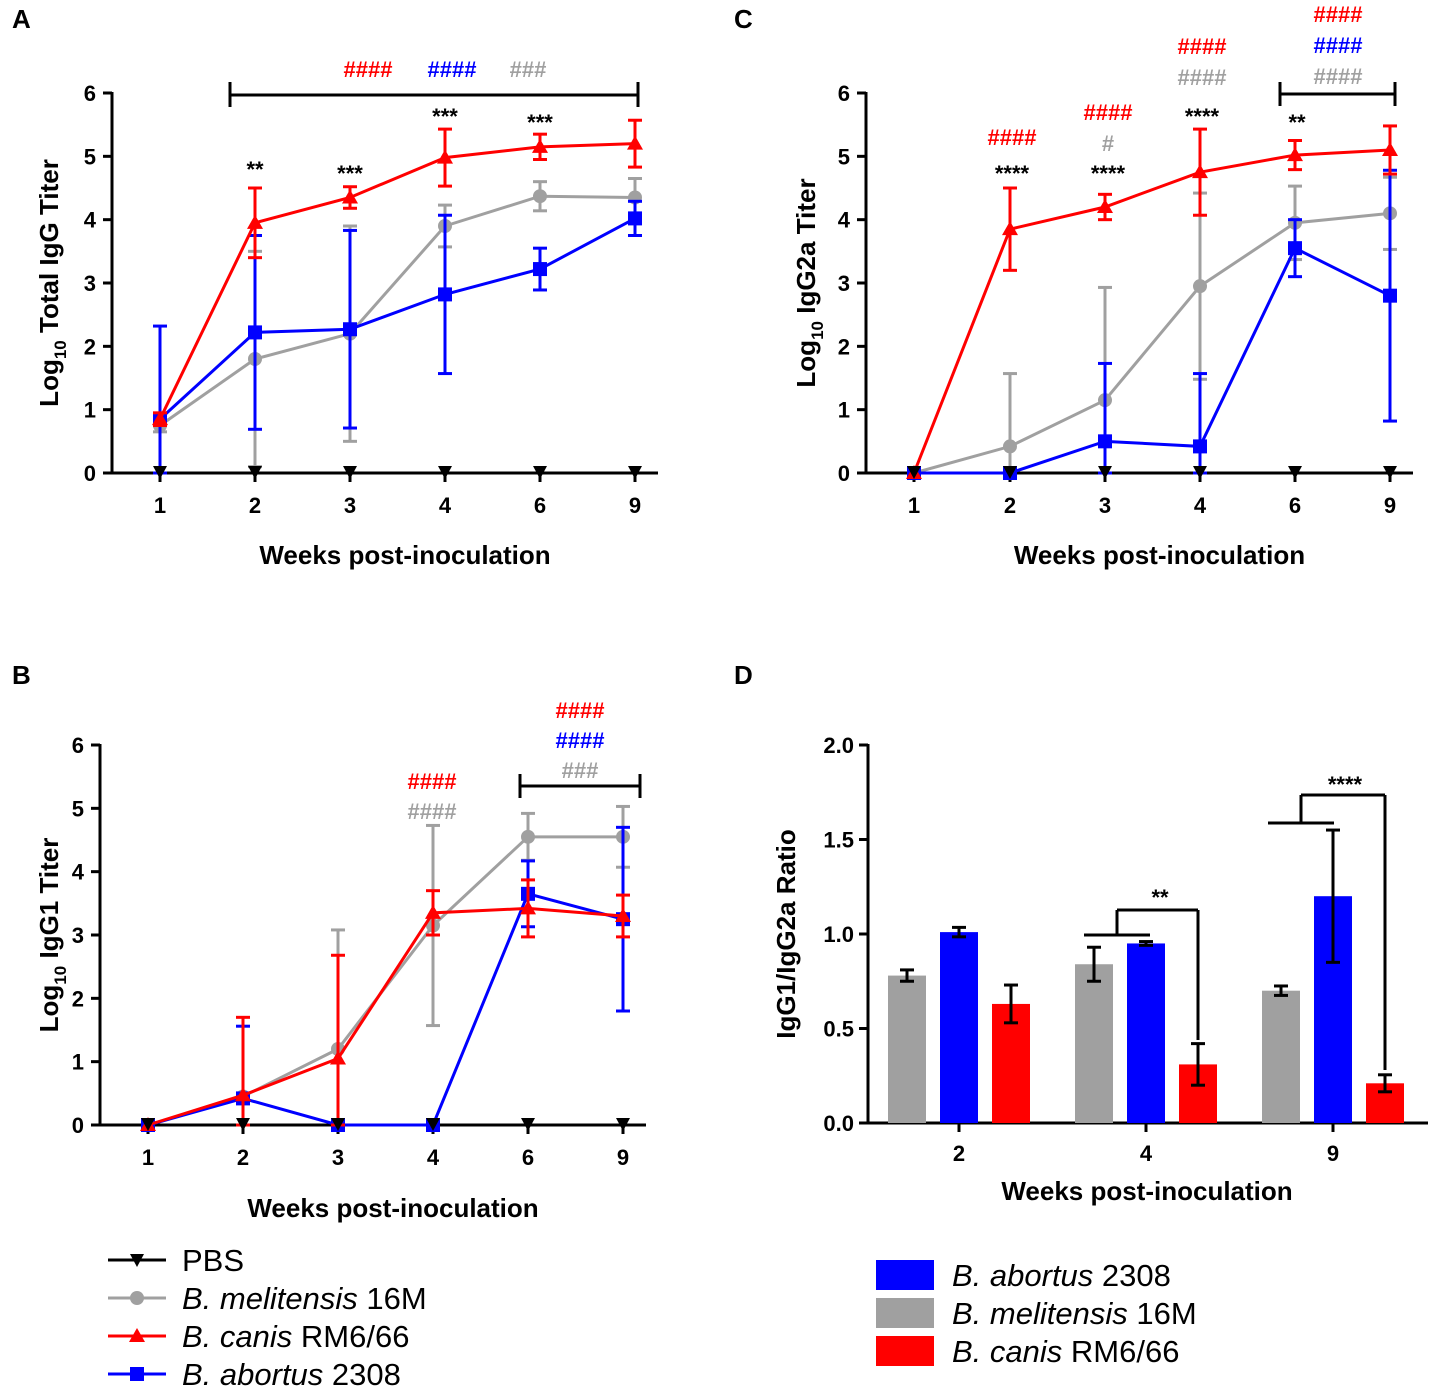 The height and width of the screenshot is (1390, 1441). I want to click on legend-label-name: B. melitensis, so click(270, 1298).